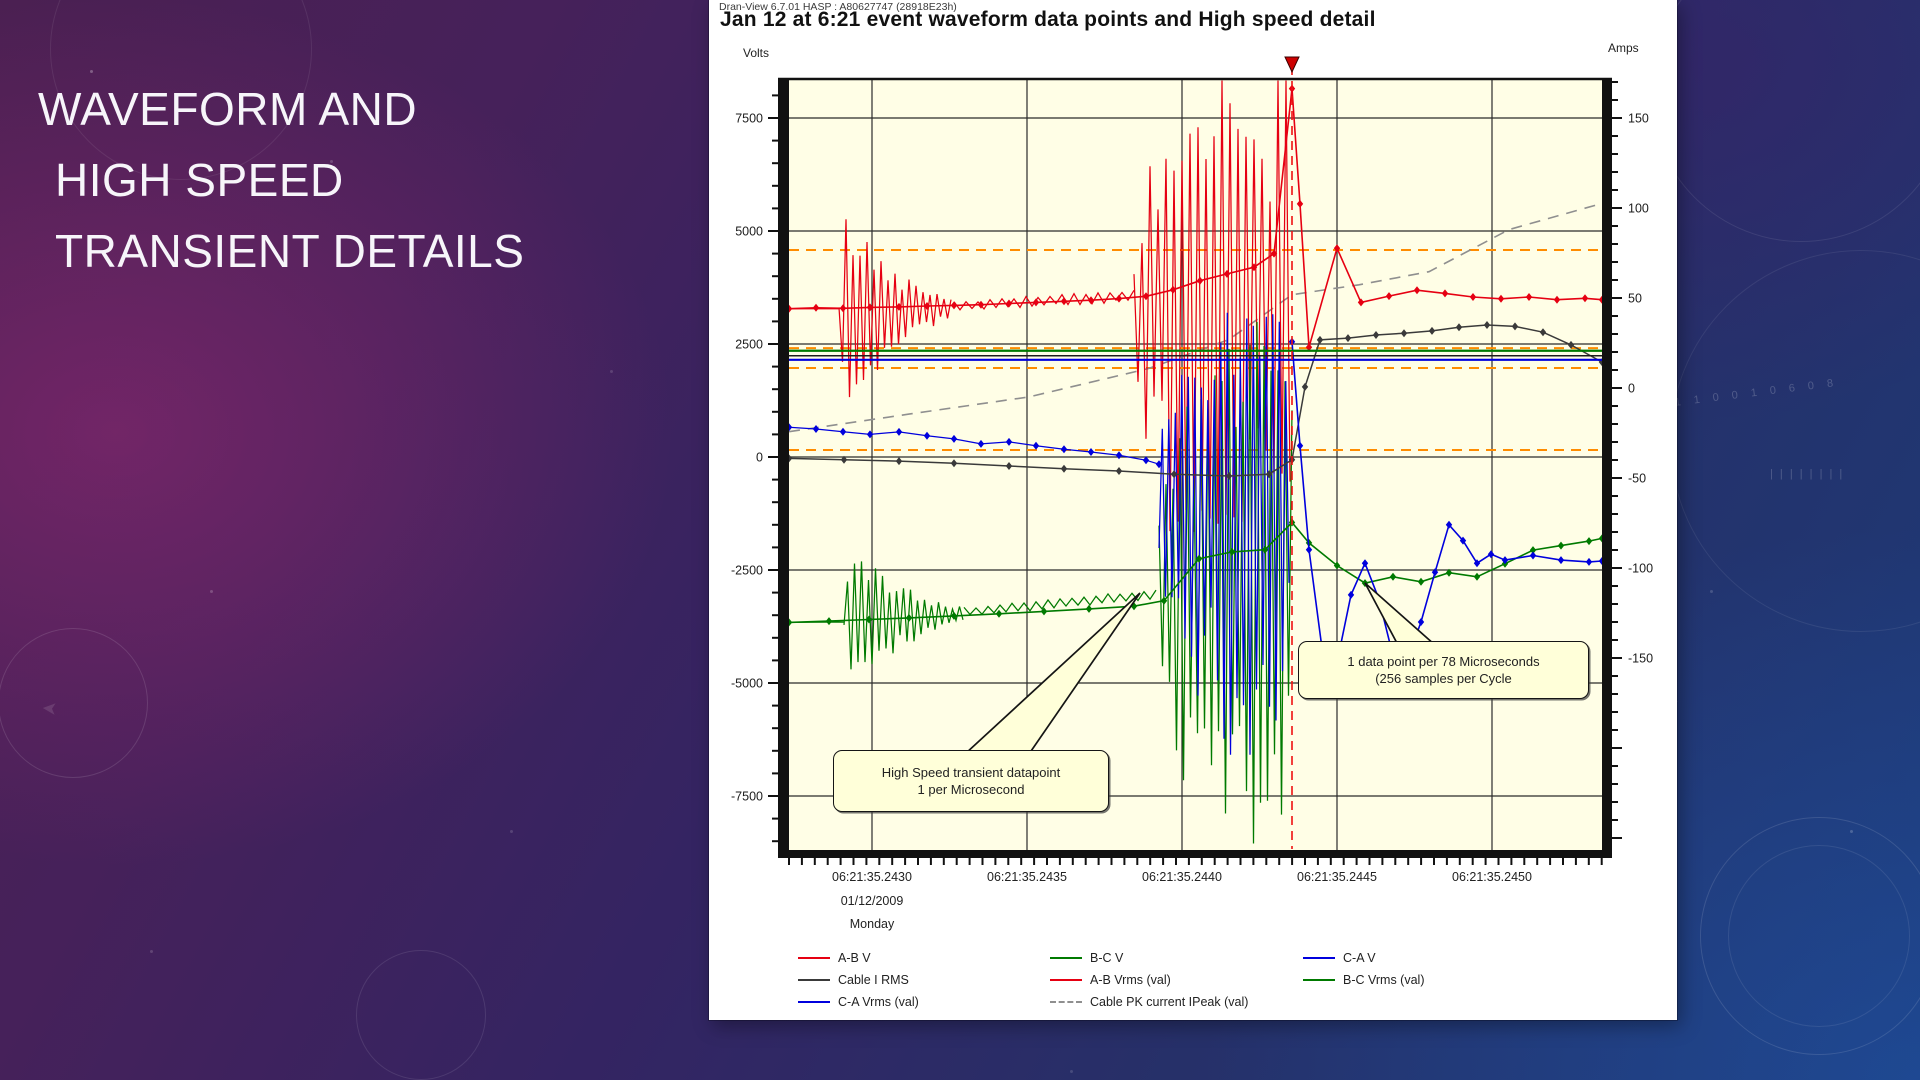 The width and height of the screenshot is (1920, 1080). Describe the element at coordinates (91, 71) in the screenshot. I see `decorative-specks` at that location.